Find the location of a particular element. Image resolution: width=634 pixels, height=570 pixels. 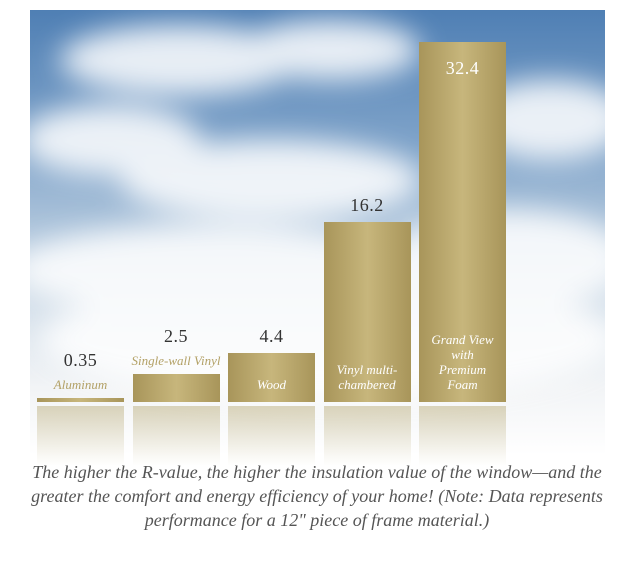

category-label: Vinyl multi-chambered is located at coordinates (367, 377).